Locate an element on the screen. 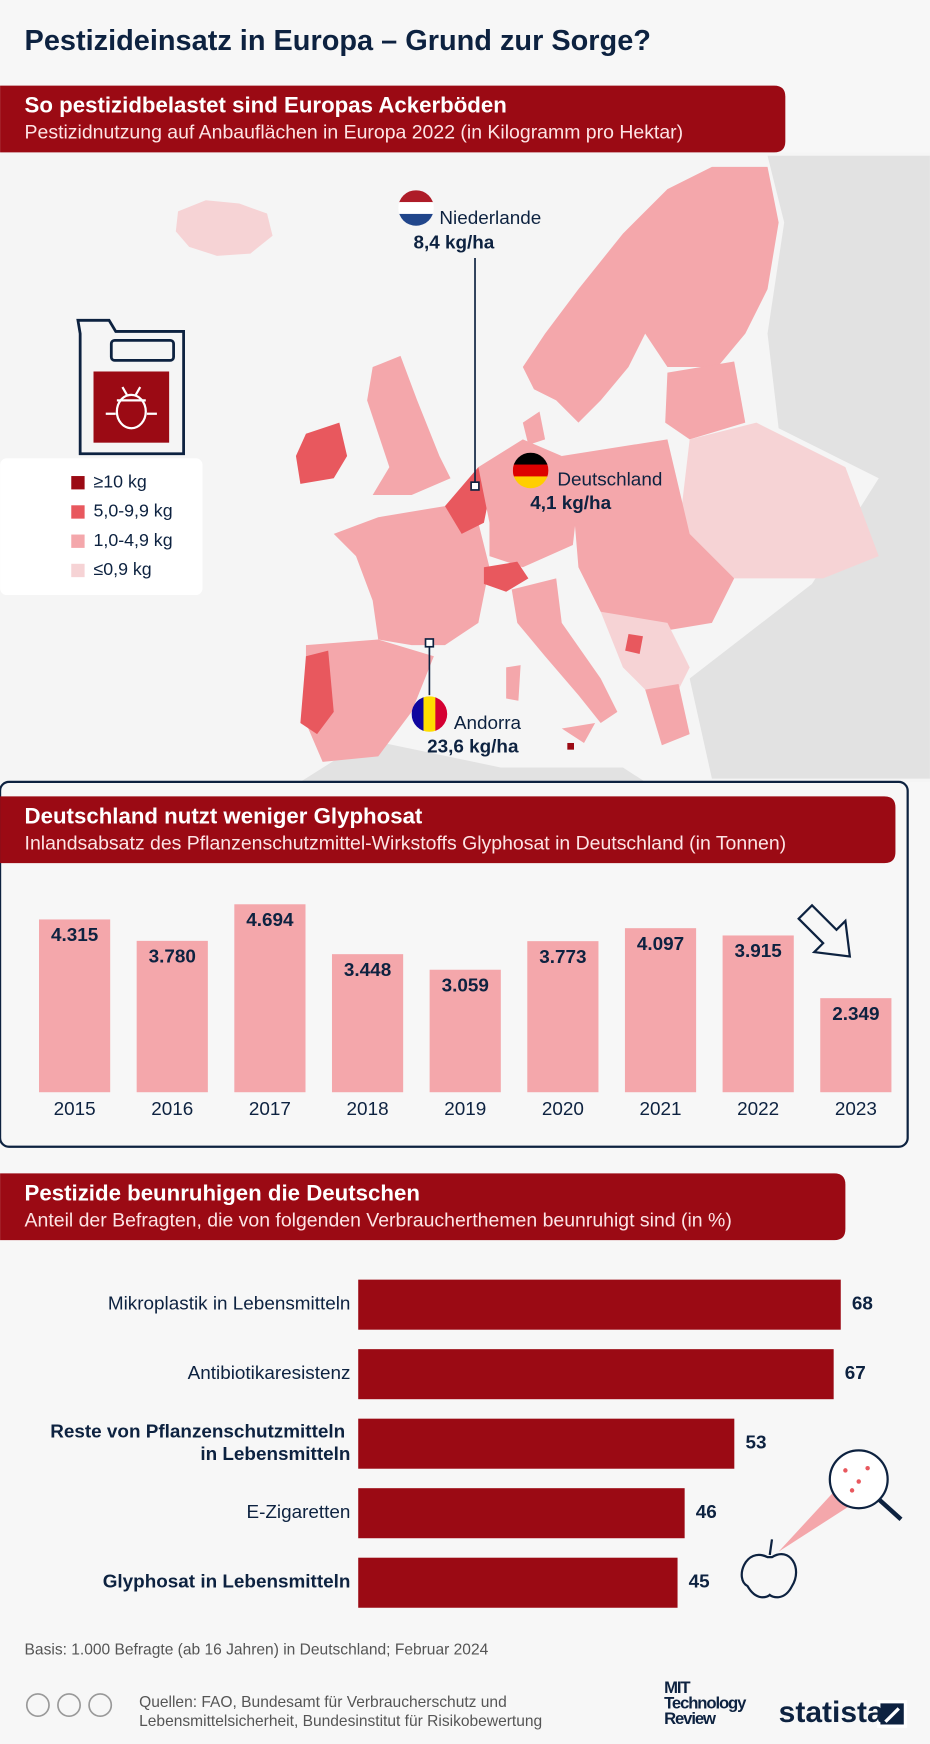  value-label: 46 is located at coordinates (706, 1512).